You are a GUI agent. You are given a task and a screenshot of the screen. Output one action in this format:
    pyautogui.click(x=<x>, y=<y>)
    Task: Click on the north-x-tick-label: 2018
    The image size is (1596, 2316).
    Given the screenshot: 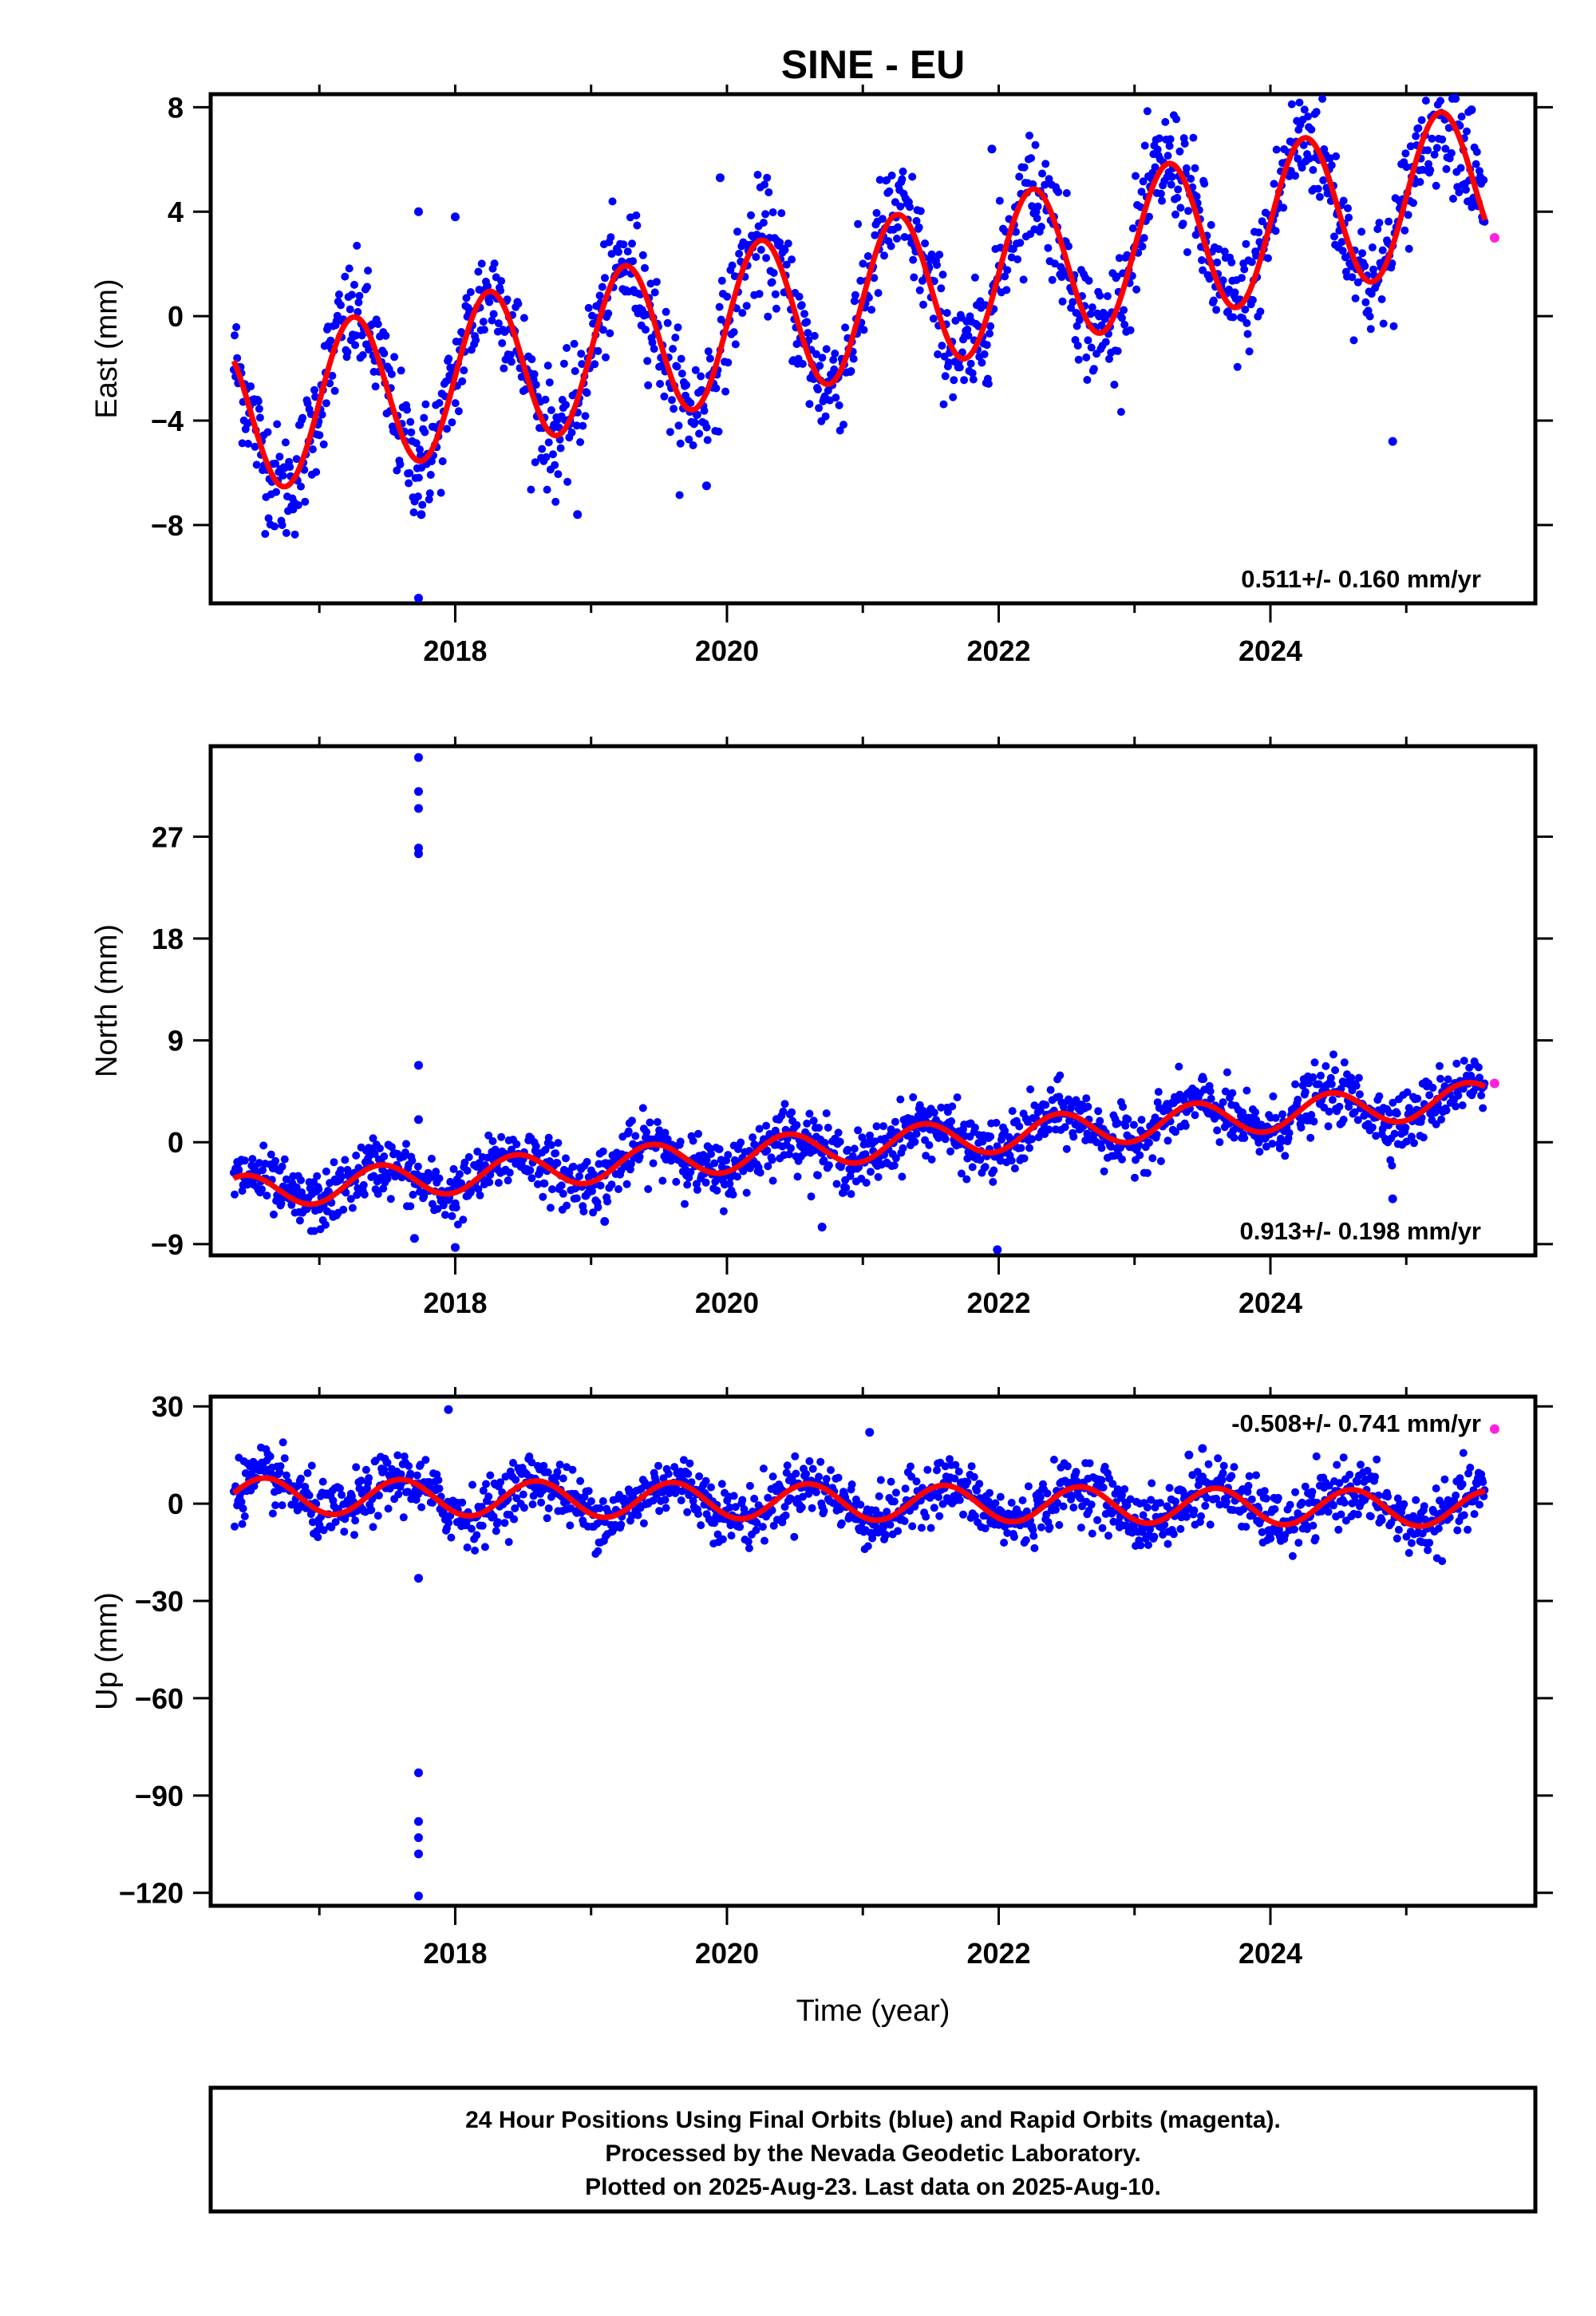 What is the action you would take?
    pyautogui.click(x=455, y=1302)
    